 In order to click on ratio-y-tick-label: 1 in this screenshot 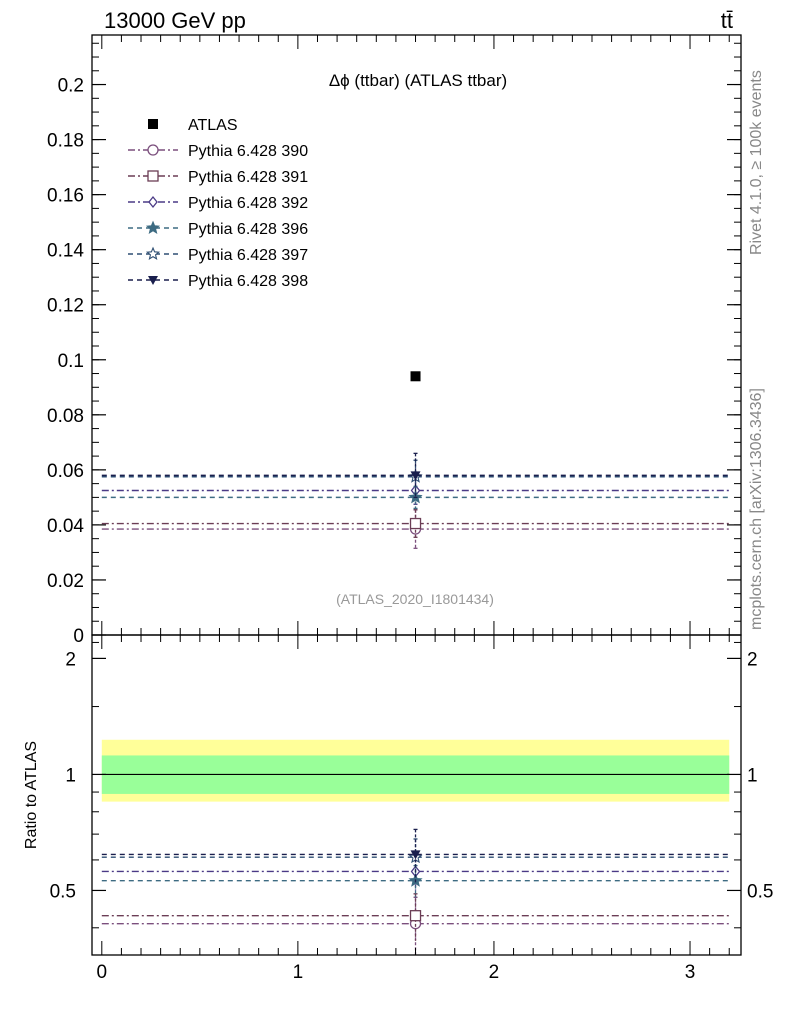, I will do `click(70, 775)`.